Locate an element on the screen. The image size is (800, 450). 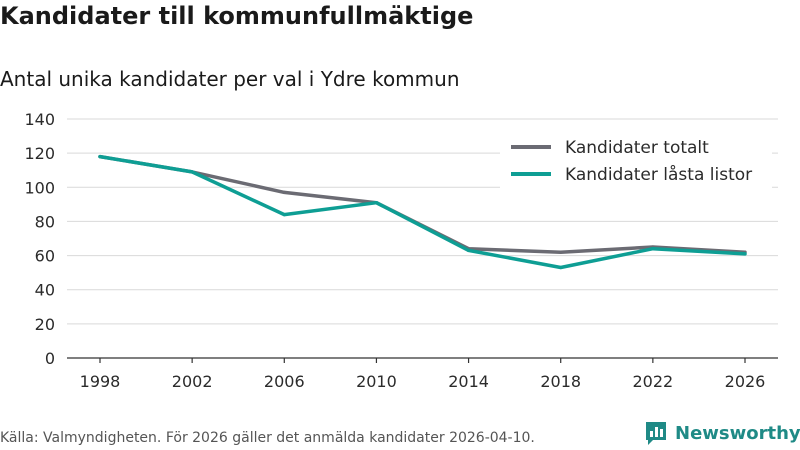
y-tick-label: 80 is located at coordinates (45, 221).